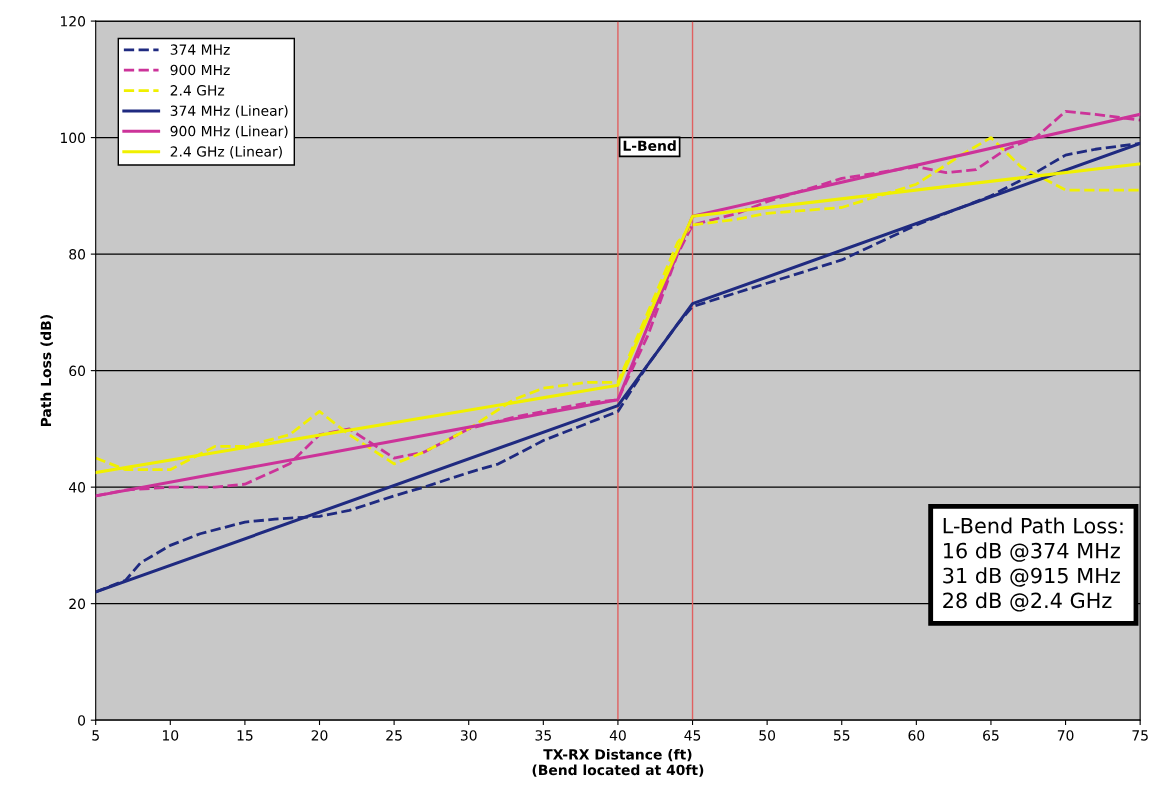 This screenshot has width=1167, height=811. I want to click on x-tick-label: 75, so click(1140, 735).